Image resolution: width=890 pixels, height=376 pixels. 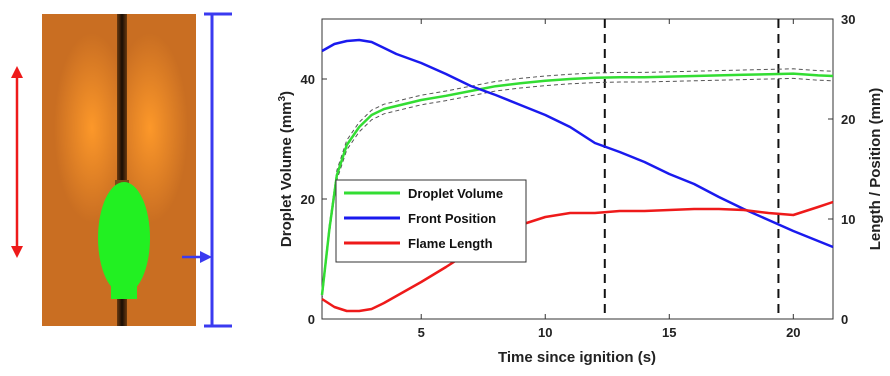 What do you see at coordinates (122, 170) in the screenshot?
I see `fiber` at bounding box center [122, 170].